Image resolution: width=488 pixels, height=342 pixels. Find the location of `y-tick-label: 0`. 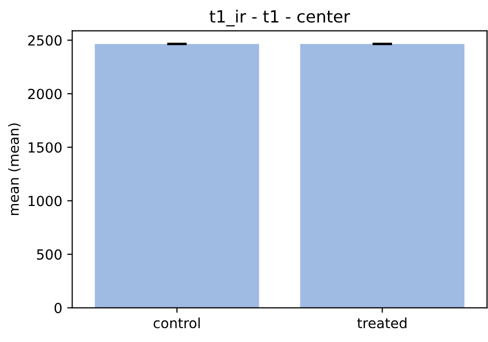

y-tick-label: 0 is located at coordinates (58, 308).